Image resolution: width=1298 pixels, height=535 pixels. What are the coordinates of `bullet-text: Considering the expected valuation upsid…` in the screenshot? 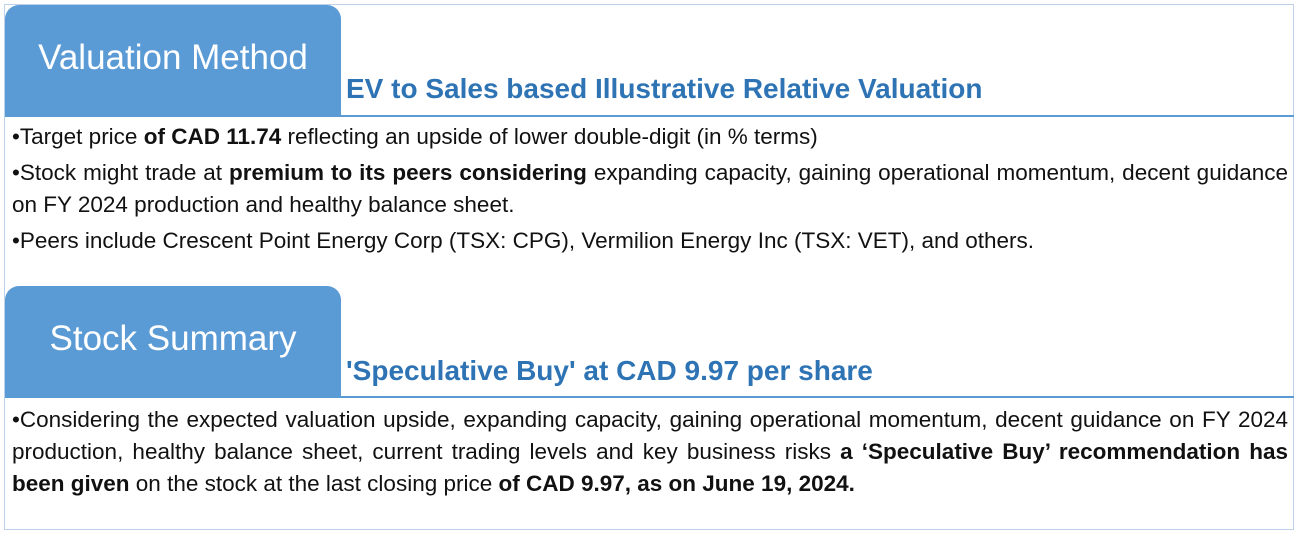 It's located at (650, 435).